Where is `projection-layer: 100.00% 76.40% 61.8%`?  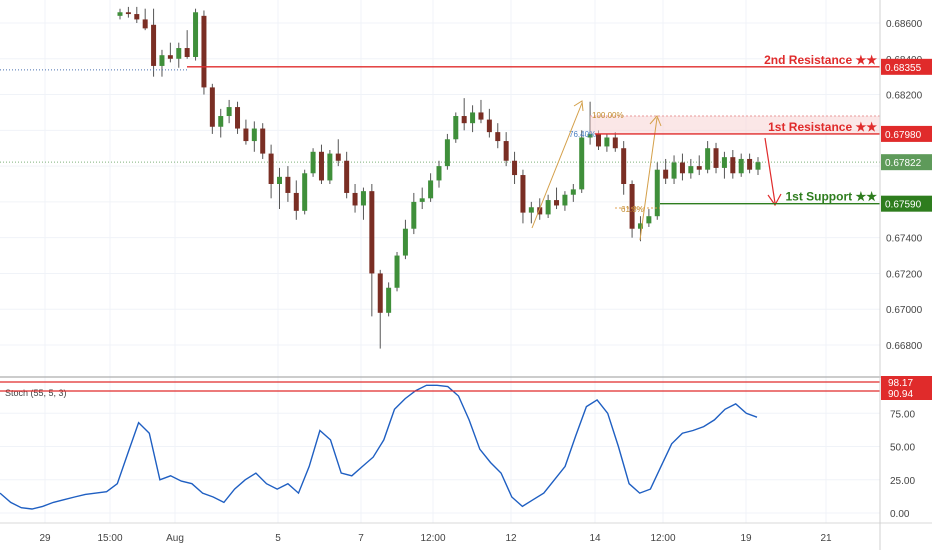
projection-layer: 100.00% 76.40% 61.8% is located at coordinates (705, 170).